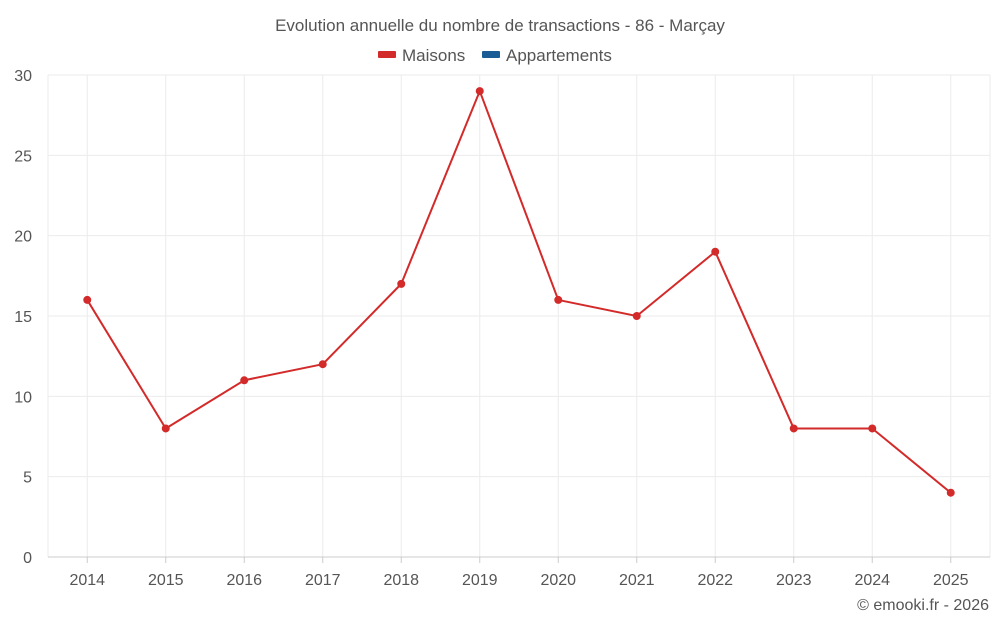 This screenshot has height=630, width=1000. What do you see at coordinates (23, 76) in the screenshot?
I see `y-tick-label-30: 30` at bounding box center [23, 76].